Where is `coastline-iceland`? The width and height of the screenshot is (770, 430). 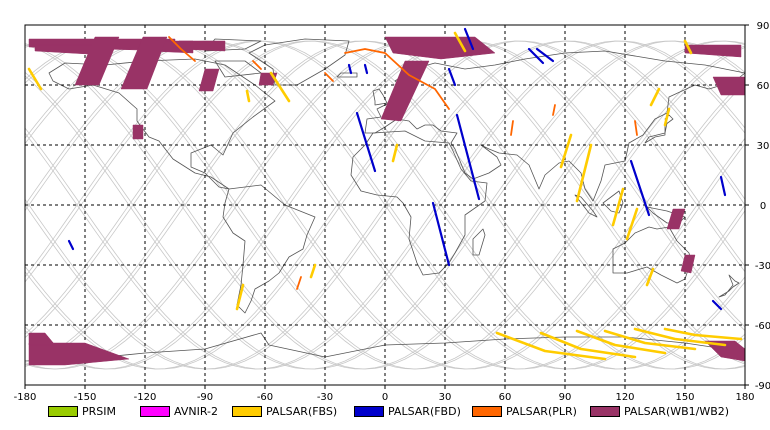 coastline-iceland is located at coordinates (347, 75).